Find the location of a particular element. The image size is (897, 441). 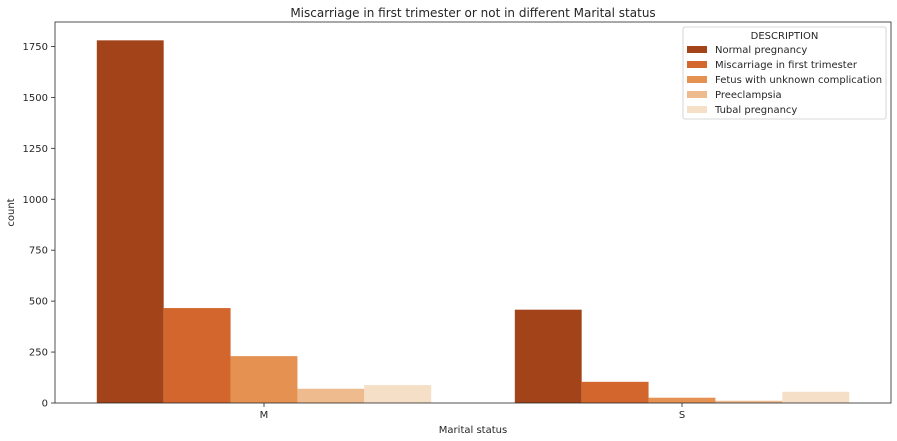

y-tick-label-1500: 1500 is located at coordinates (35, 98).